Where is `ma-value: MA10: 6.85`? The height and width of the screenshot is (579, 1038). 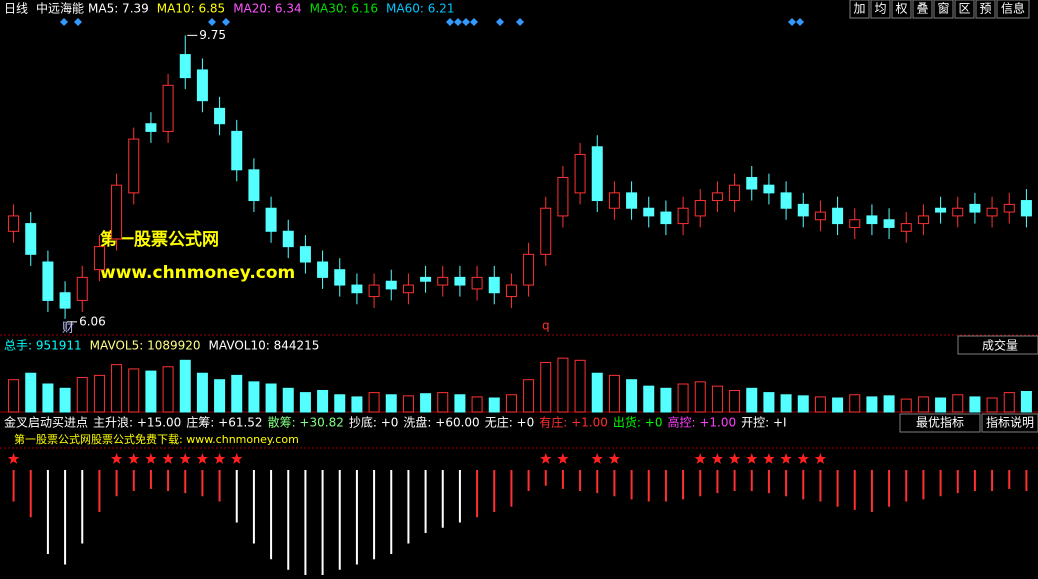 ma-value: MA10: 6.85 is located at coordinates (191, 9).